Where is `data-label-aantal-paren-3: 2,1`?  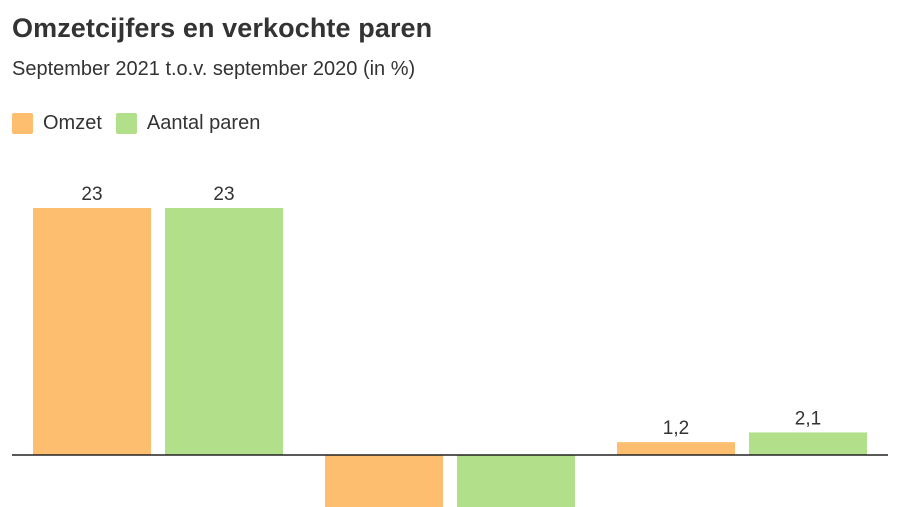 data-label-aantal-paren-3: 2,1 is located at coordinates (808, 418).